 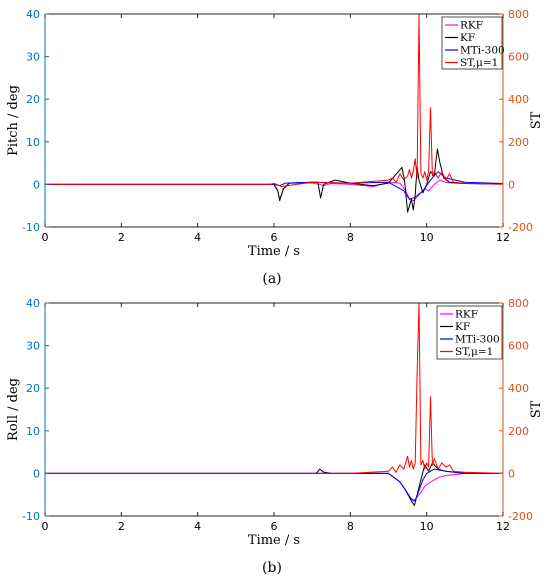 What do you see at coordinates (271, 279) in the screenshot?
I see `panel-caption: (a)` at bounding box center [271, 279].